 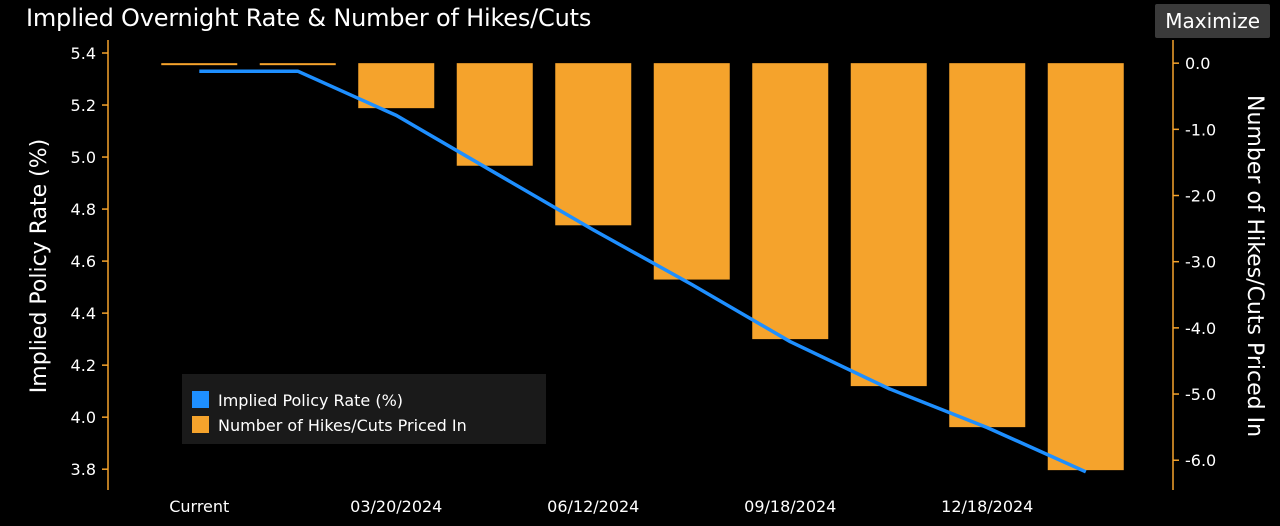 I want to click on legend-background, so click(x=364, y=409).